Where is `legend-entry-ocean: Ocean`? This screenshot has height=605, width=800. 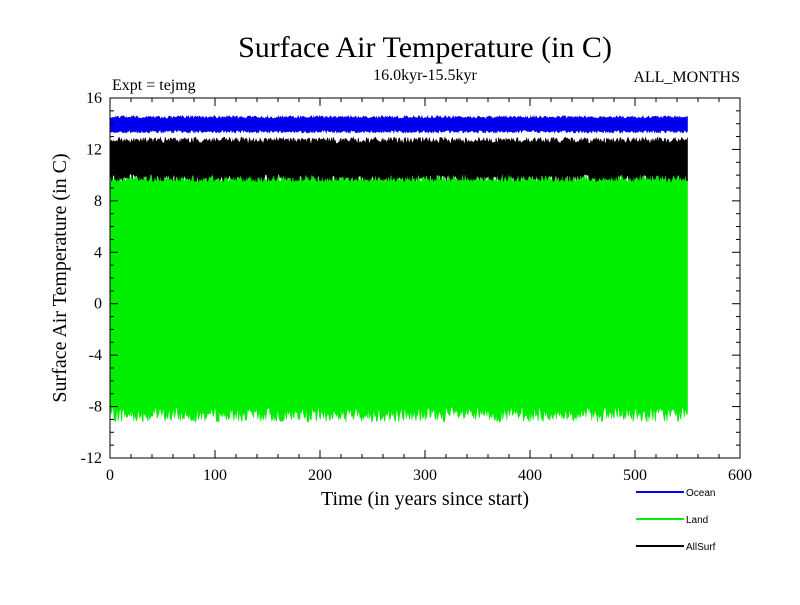
legend-entry-ocean: Ocean is located at coordinates (675, 493).